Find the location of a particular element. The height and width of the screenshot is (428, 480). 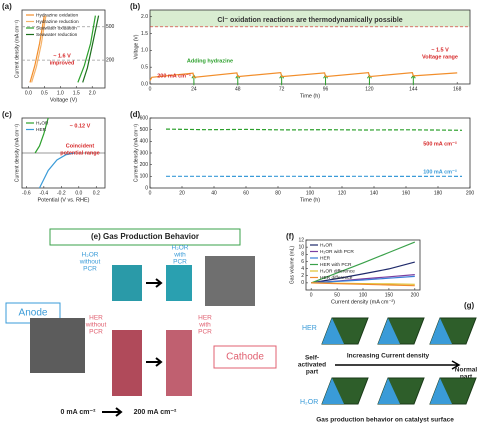

label: (b) is located at coordinates (135, 6).